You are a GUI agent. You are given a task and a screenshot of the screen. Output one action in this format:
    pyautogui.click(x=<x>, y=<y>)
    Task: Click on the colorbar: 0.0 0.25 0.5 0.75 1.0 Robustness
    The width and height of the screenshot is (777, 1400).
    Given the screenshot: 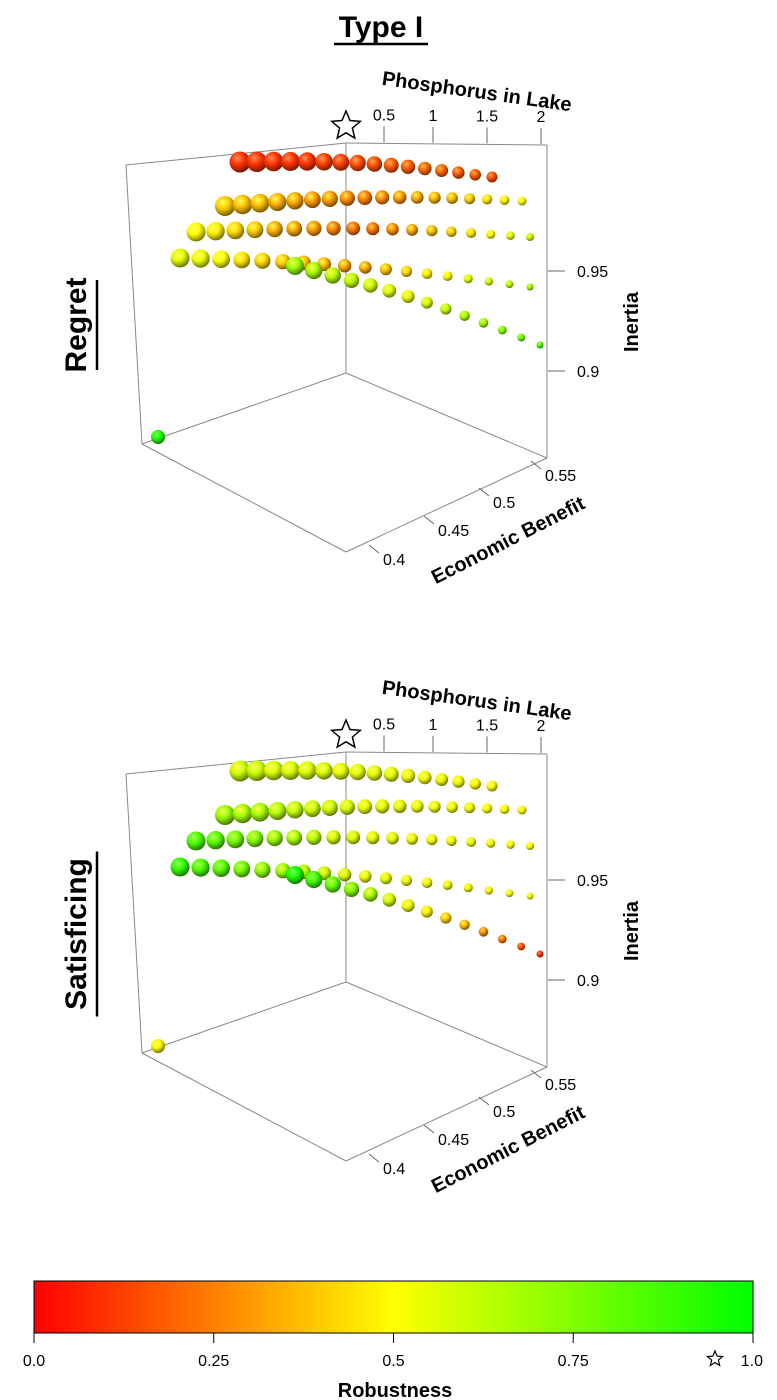 What is the action you would take?
    pyautogui.click(x=393, y=1340)
    